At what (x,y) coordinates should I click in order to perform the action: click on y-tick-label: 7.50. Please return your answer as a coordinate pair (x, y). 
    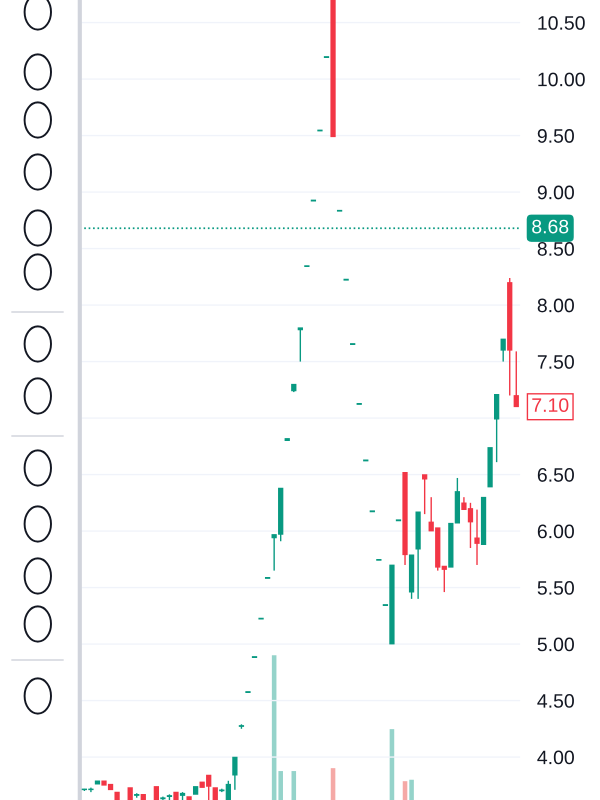
    Looking at the image, I should click on (556, 362).